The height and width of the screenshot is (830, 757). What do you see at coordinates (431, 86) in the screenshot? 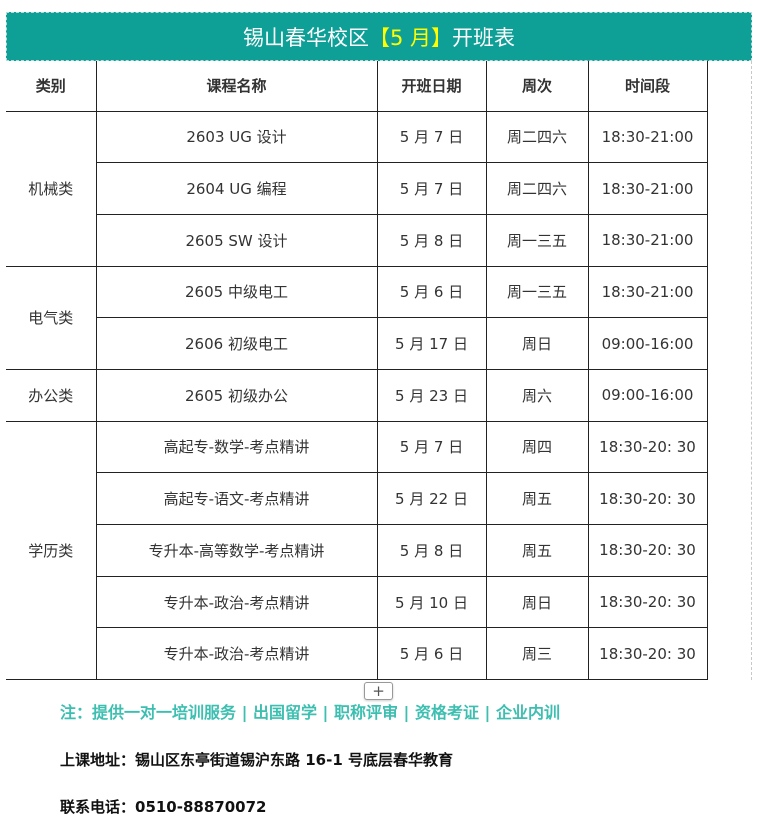
I see `column-header: 开班日期` at bounding box center [431, 86].